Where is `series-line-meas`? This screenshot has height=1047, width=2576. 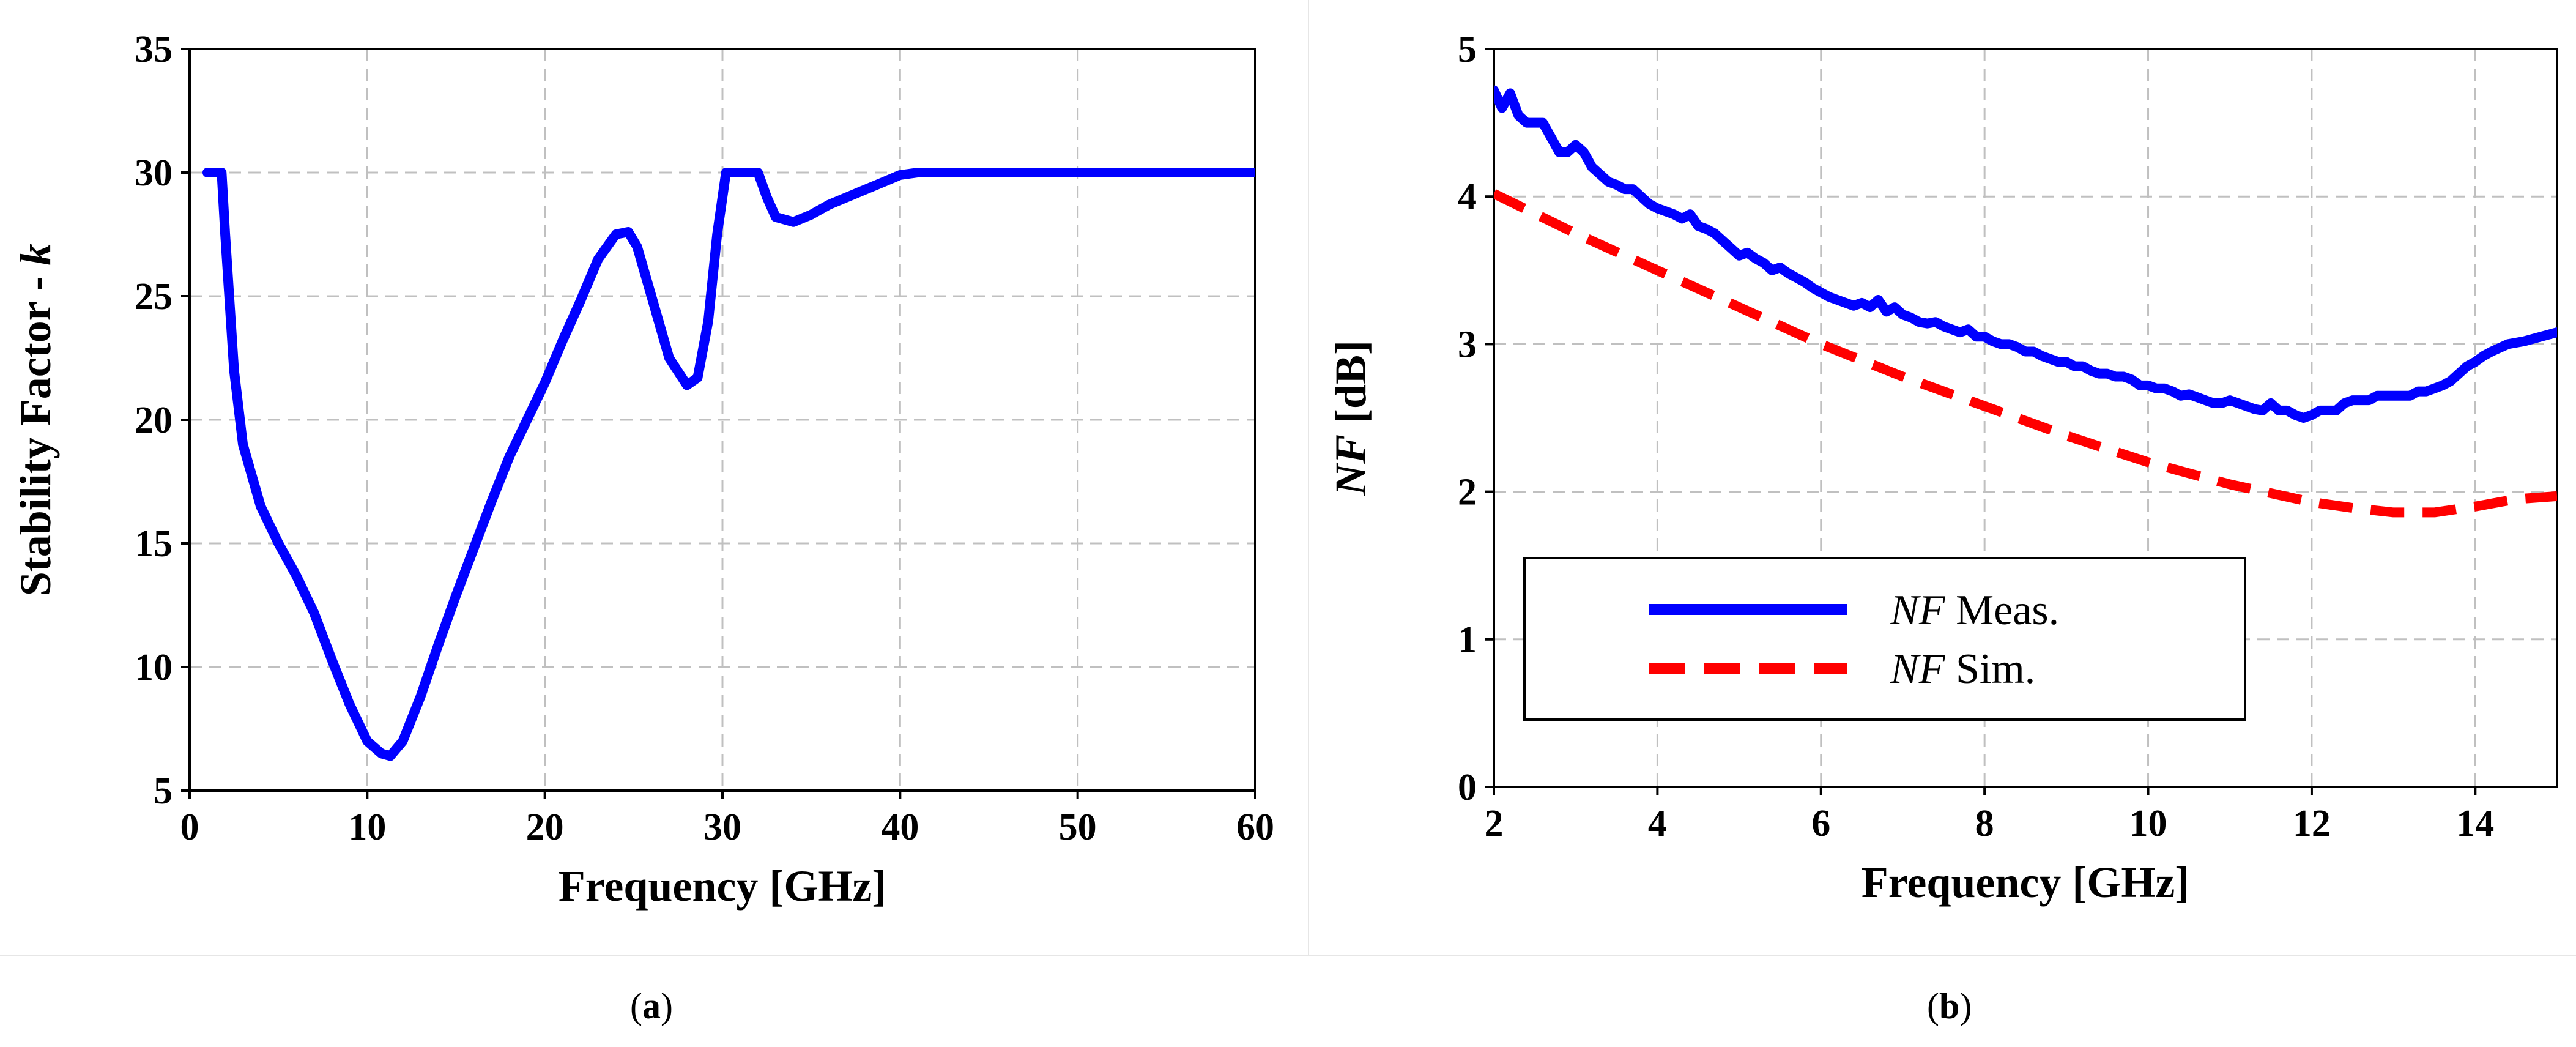 series-line-meas is located at coordinates (2025, 254).